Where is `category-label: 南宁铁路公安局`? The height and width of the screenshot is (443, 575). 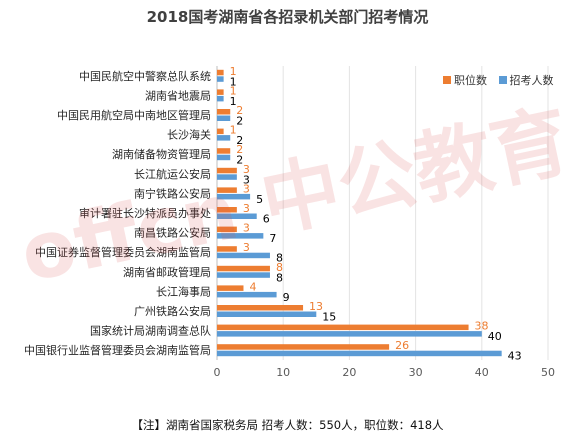
category-label: 南宁铁路公安局 is located at coordinates (172, 193).